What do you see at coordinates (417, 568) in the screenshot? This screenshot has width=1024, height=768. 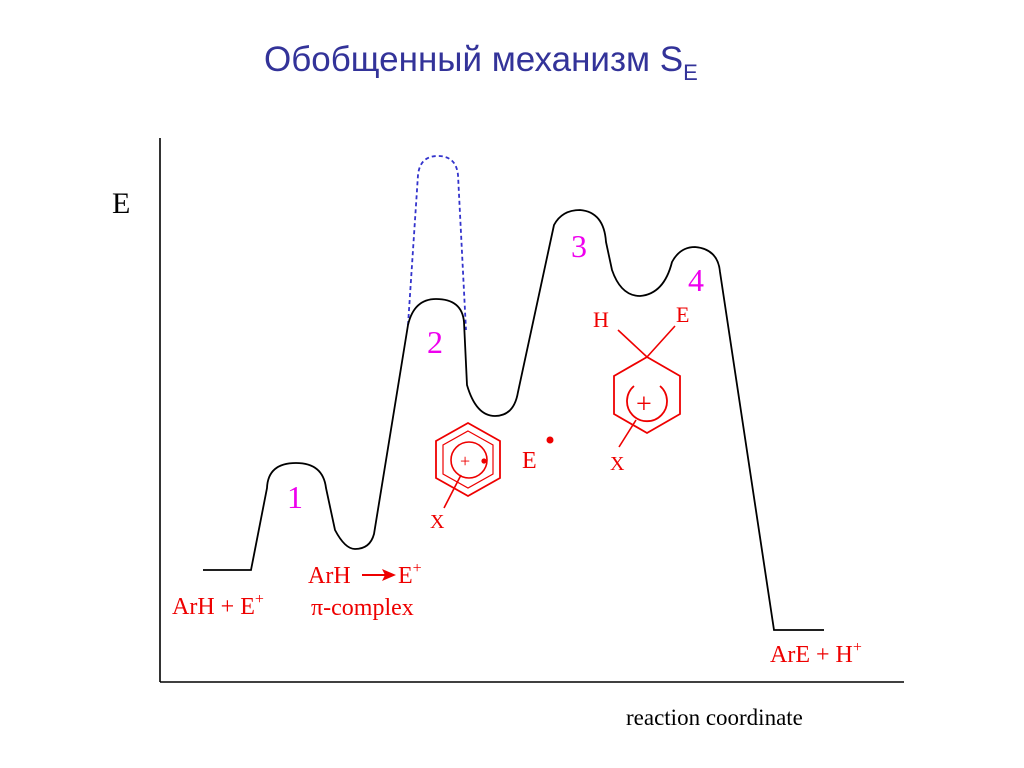 I see `pi-complex-e-superscript: +` at bounding box center [417, 568].